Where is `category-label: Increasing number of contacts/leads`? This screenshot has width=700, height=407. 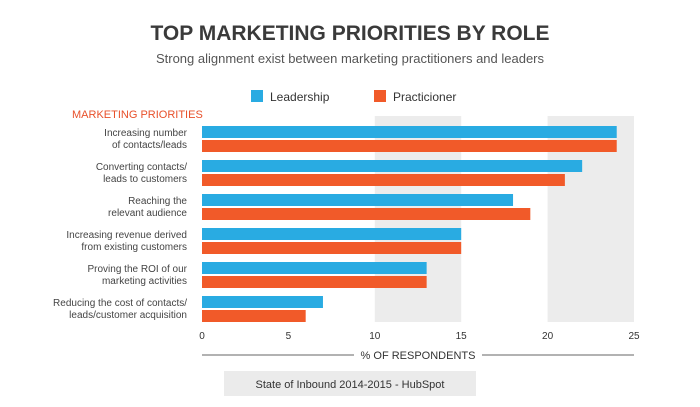 category-label: Increasing number of contacts/leads is located at coordinates (145, 139).